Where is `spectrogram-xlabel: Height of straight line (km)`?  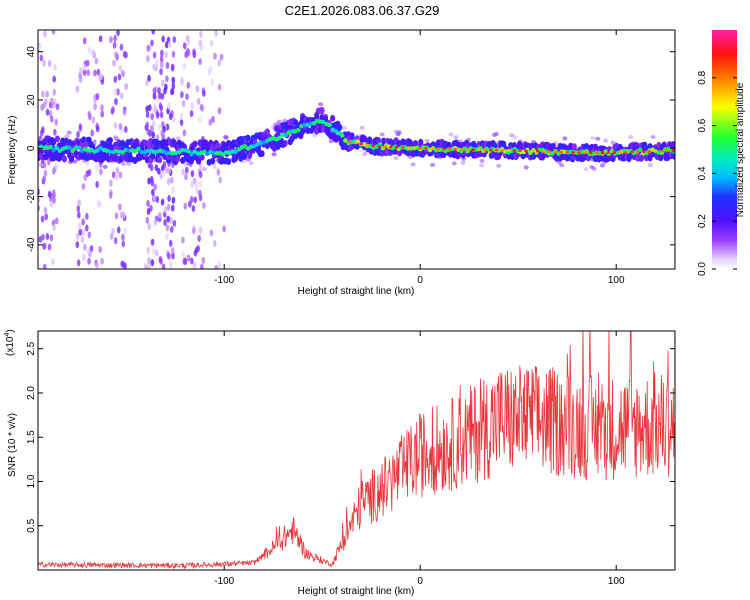 spectrogram-xlabel: Height of straight line (km) is located at coordinates (356, 291).